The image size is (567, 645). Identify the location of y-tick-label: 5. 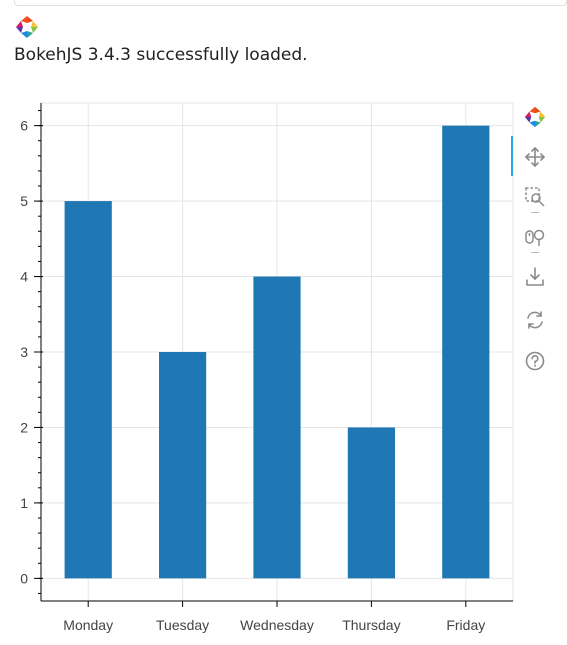
(24, 201).